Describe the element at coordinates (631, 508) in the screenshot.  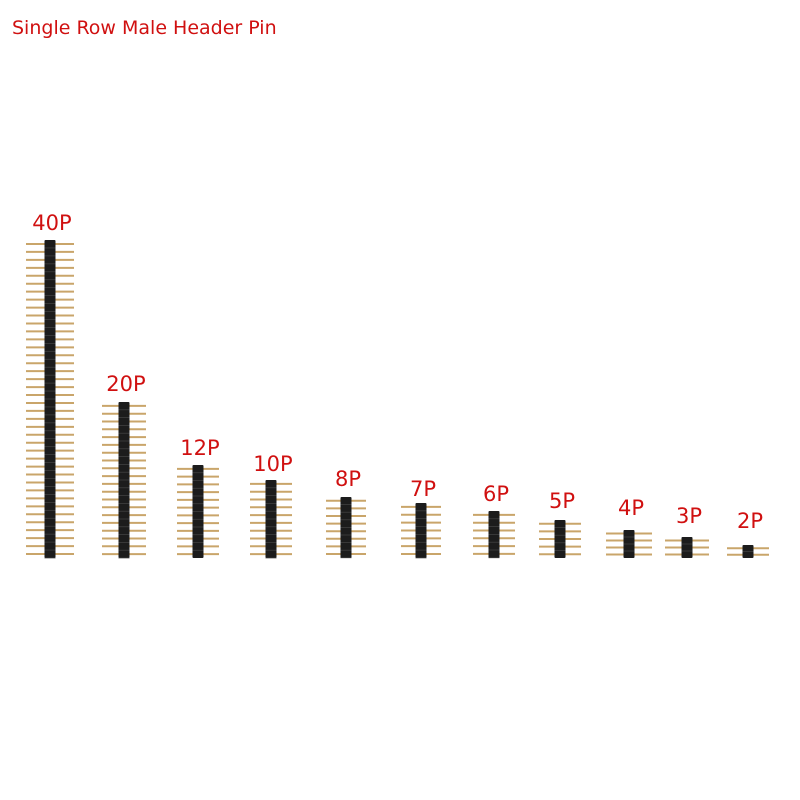
I see `size-label: 4P` at that location.